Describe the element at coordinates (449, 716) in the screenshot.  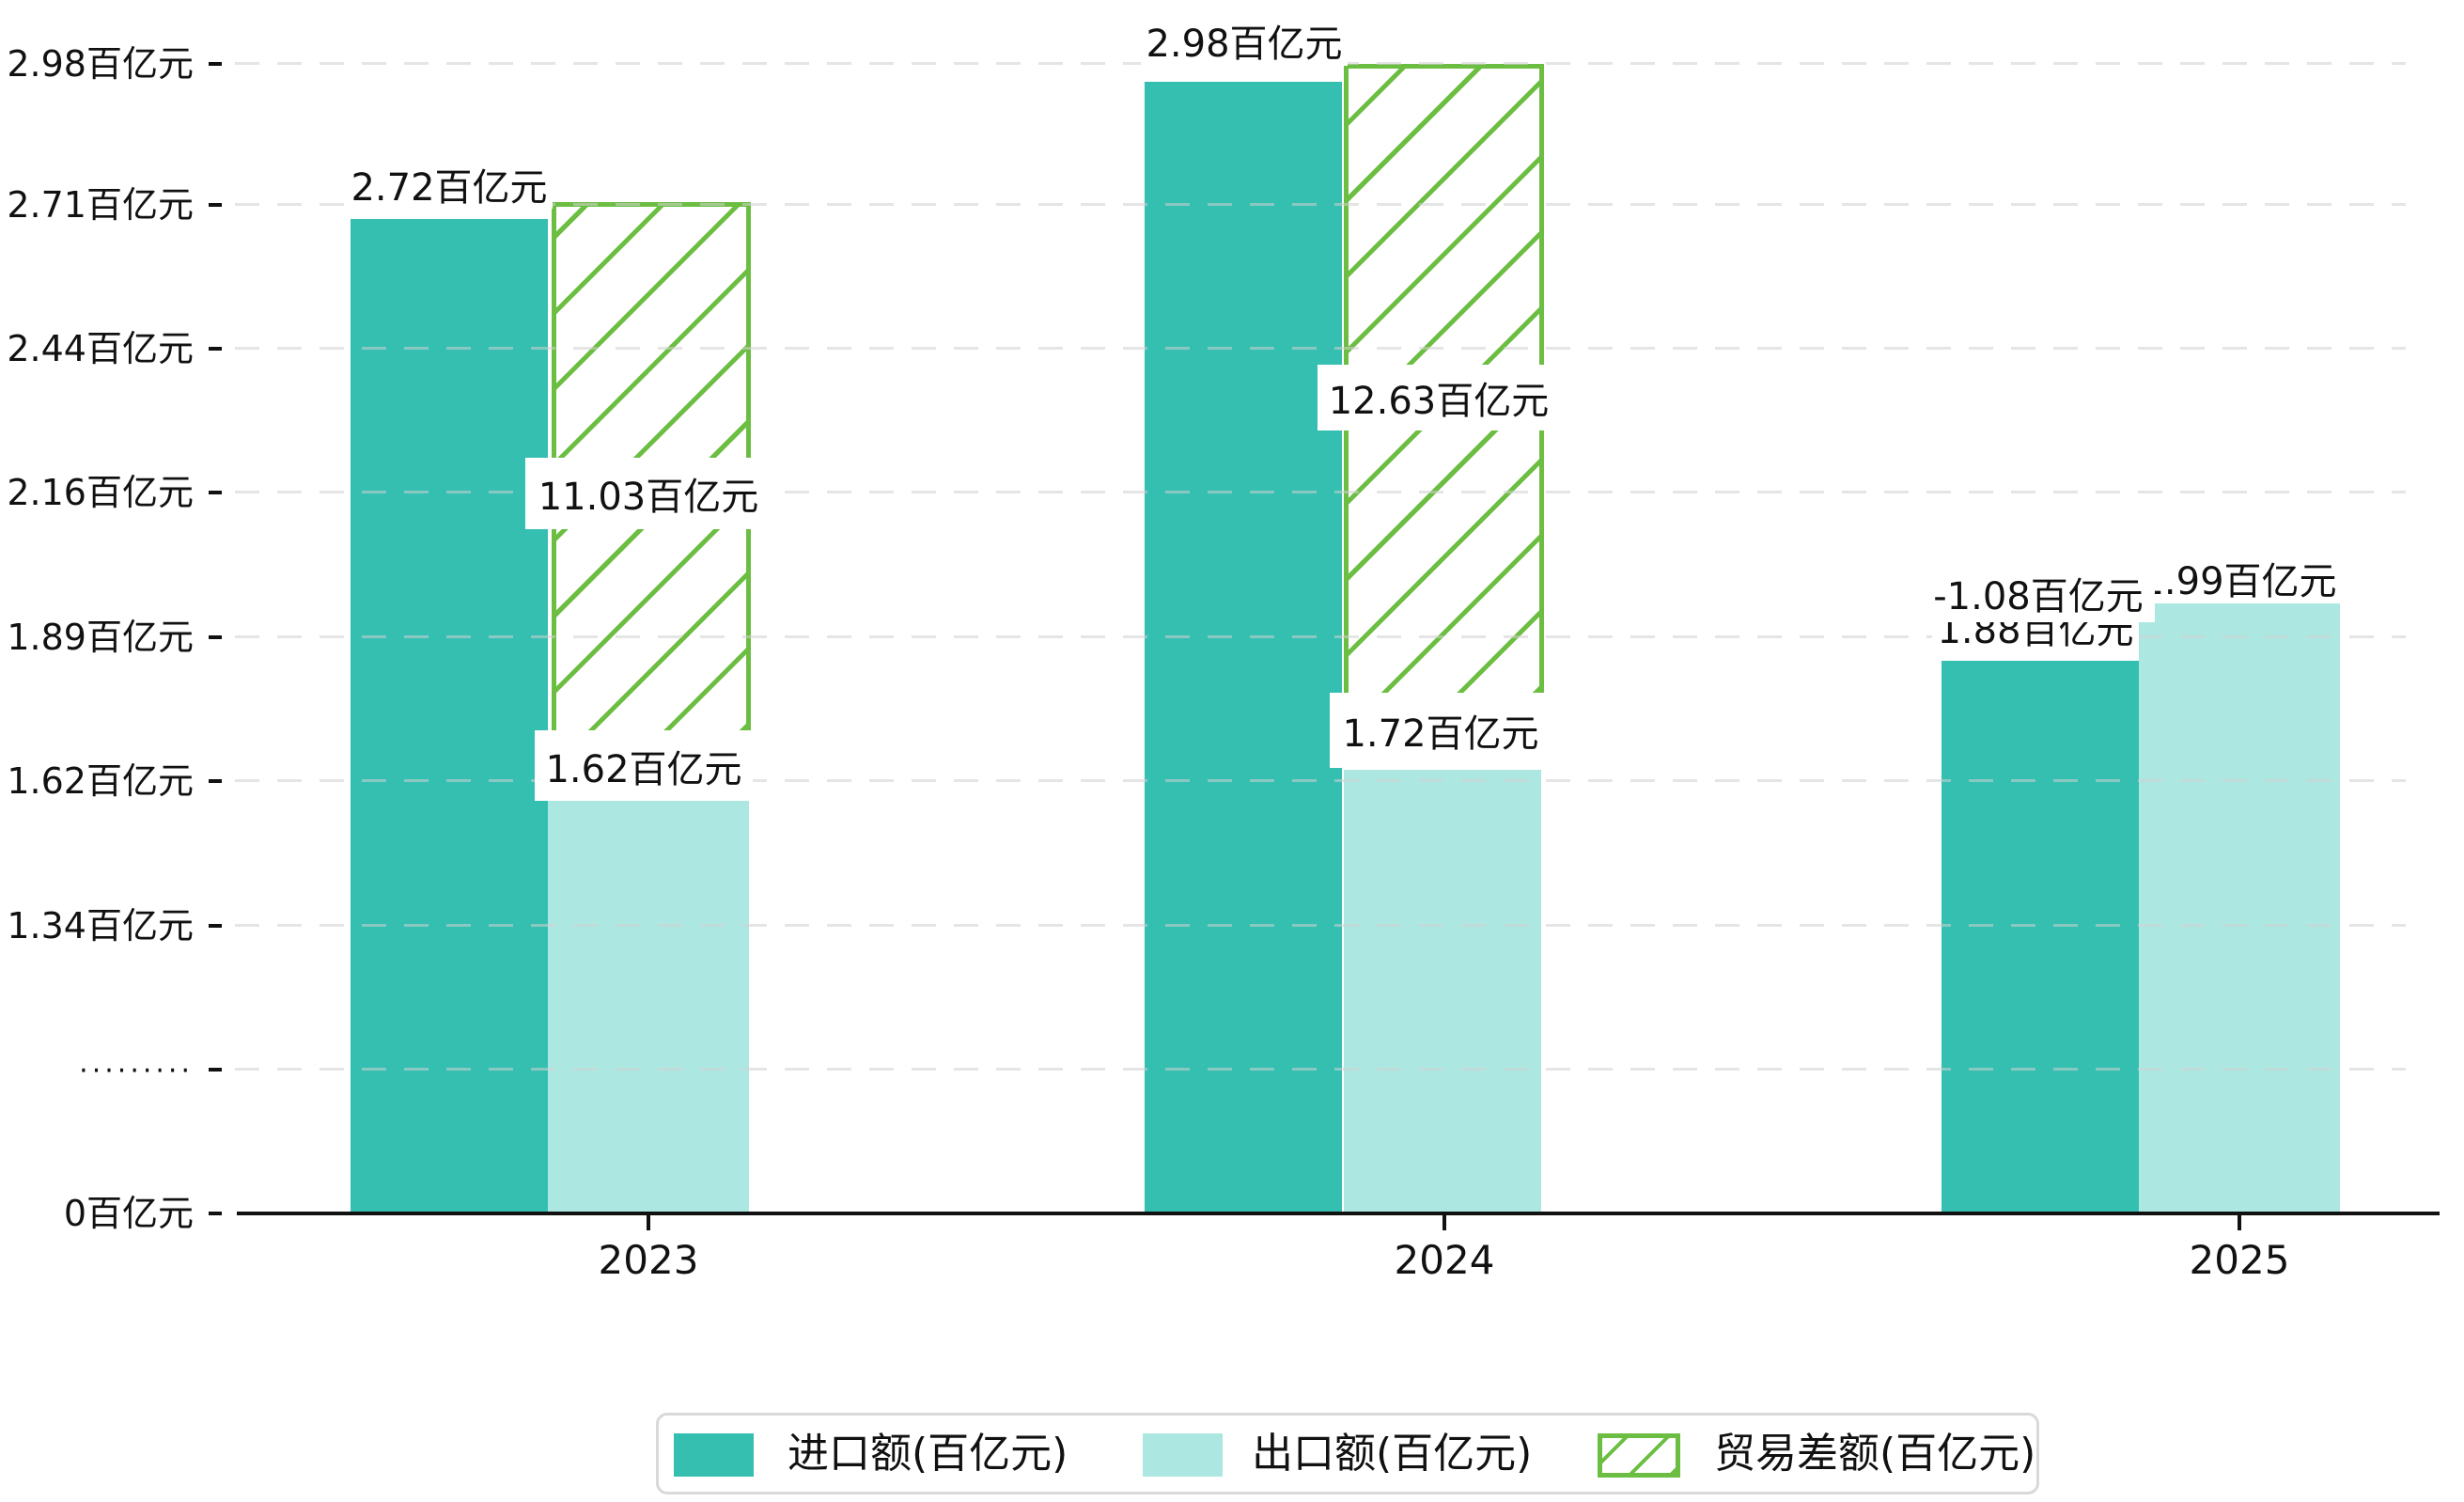
I see `bar-import-2023` at that location.